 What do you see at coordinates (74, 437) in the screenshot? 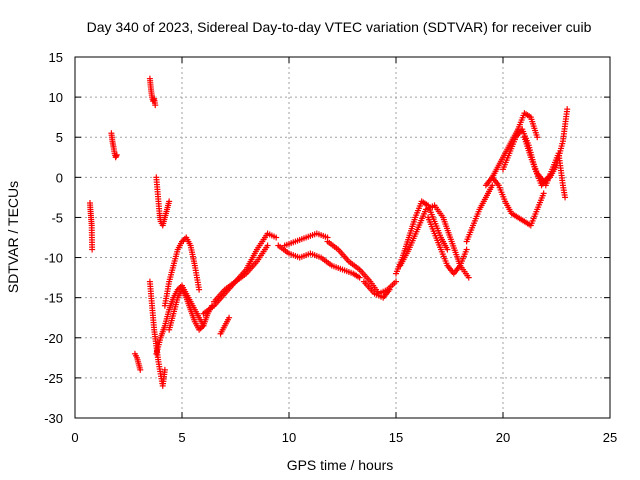
I see `x-tick-label: 0` at bounding box center [74, 437].